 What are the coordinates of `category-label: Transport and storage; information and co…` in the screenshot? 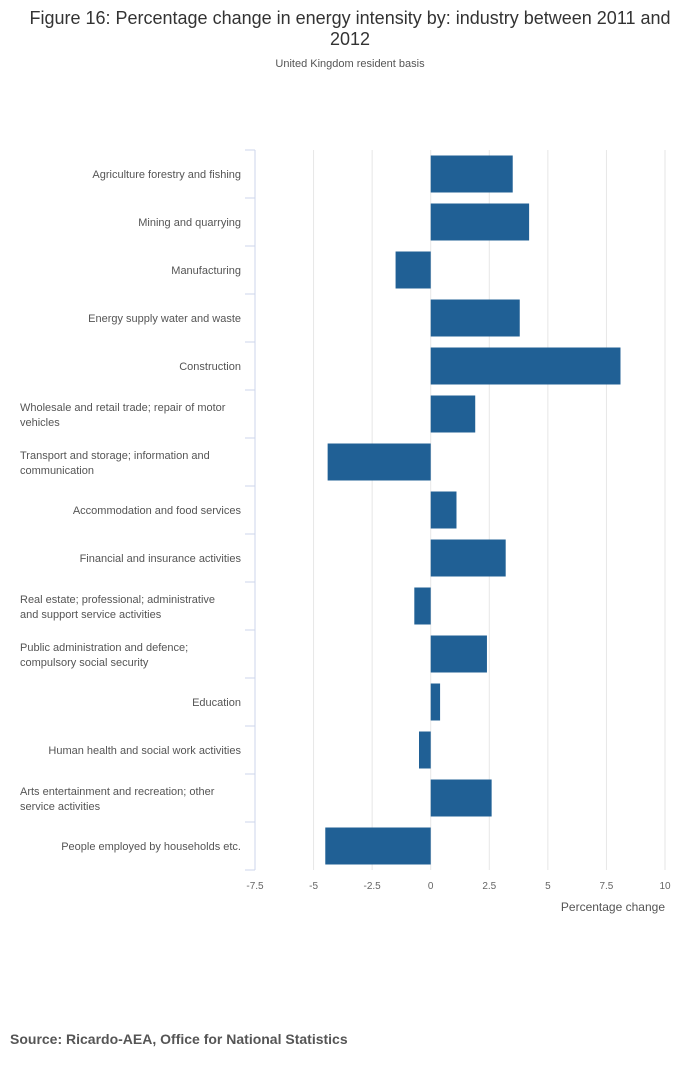 It's located at (115, 463).